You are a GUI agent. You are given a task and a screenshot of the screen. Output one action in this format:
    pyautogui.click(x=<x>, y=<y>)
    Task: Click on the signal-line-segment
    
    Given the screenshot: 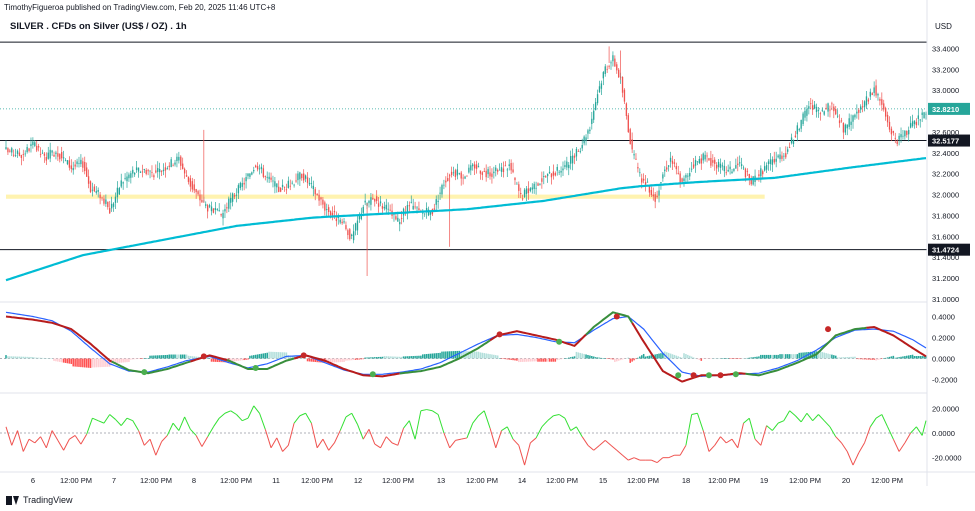 What is the action you would take?
    pyautogui.click(x=609, y=323)
    